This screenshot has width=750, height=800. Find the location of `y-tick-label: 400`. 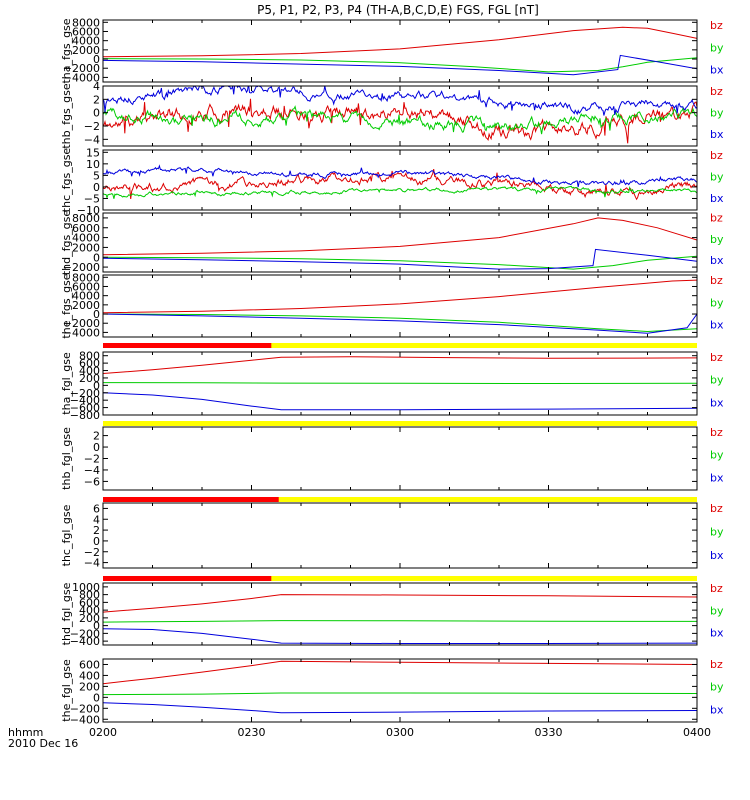

y-tick-label: 400 is located at coordinates (89, 610).